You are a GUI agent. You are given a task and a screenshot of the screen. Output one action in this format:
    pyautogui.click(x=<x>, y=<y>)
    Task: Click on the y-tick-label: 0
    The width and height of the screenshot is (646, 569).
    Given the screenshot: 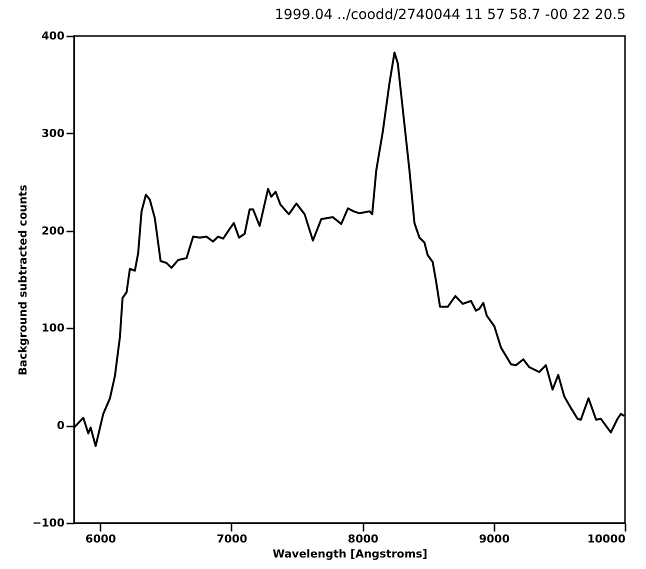 What is the action you would take?
    pyautogui.click(x=60, y=425)
    